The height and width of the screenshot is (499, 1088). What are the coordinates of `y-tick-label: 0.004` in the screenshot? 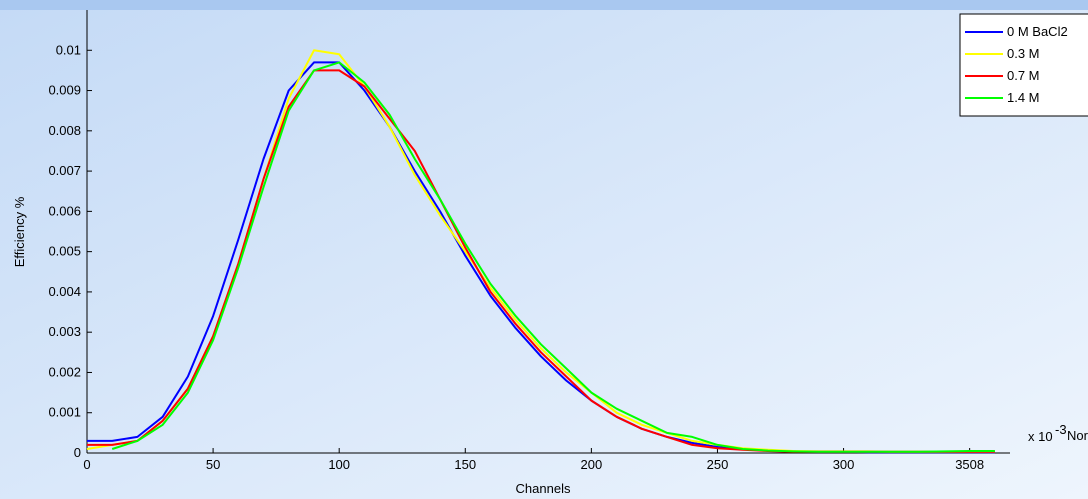 It's located at (64, 291).